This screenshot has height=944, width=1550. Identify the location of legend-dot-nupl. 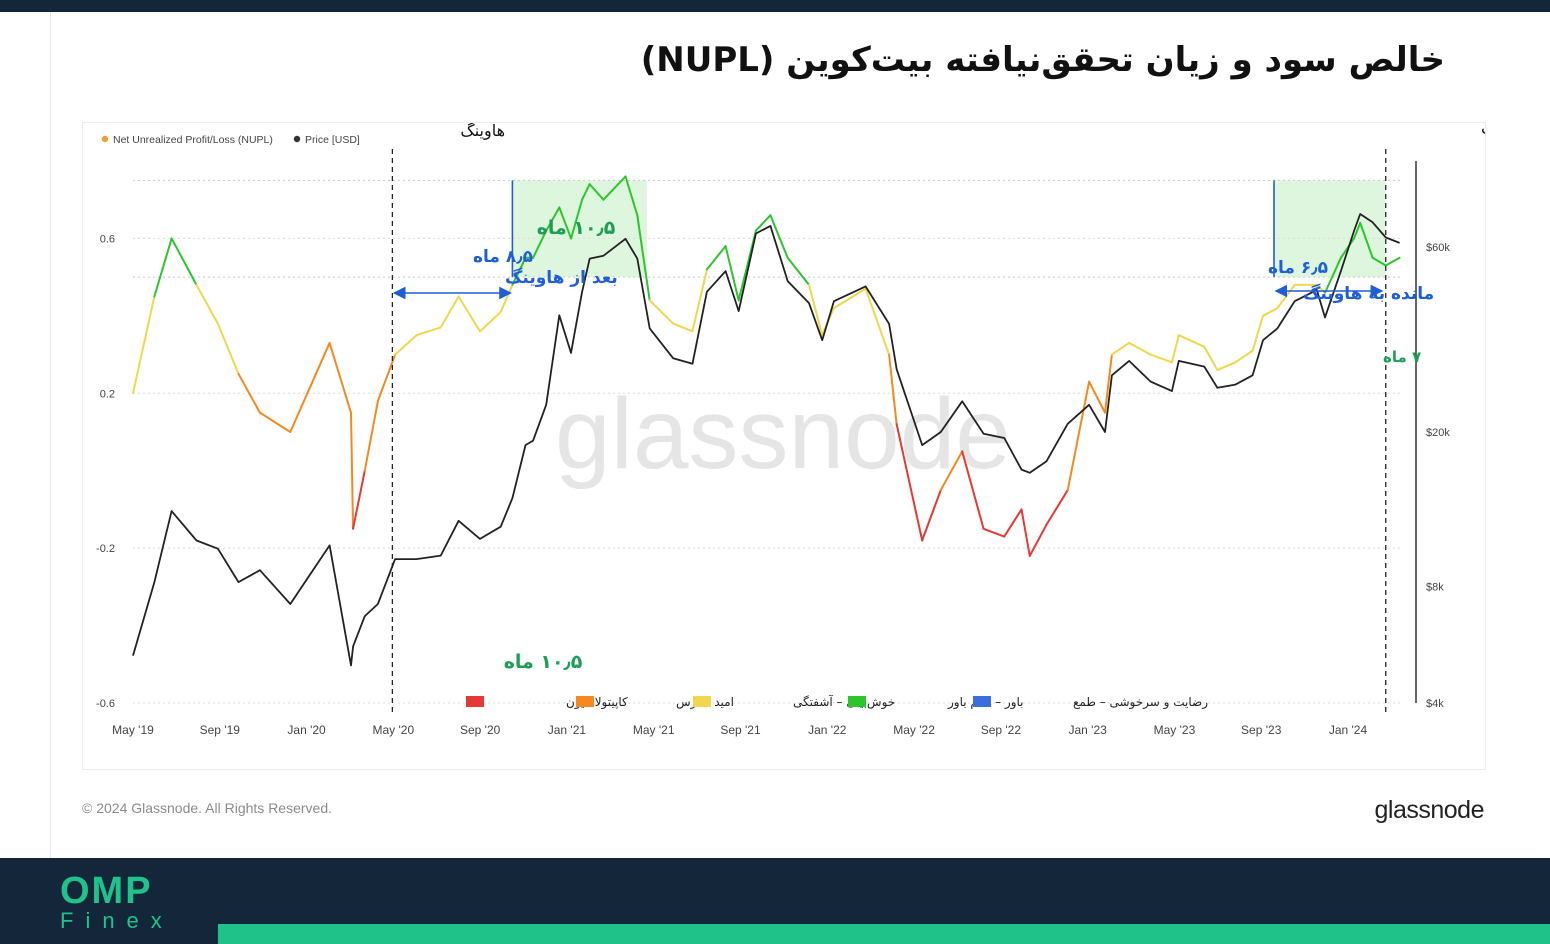
(105, 139).